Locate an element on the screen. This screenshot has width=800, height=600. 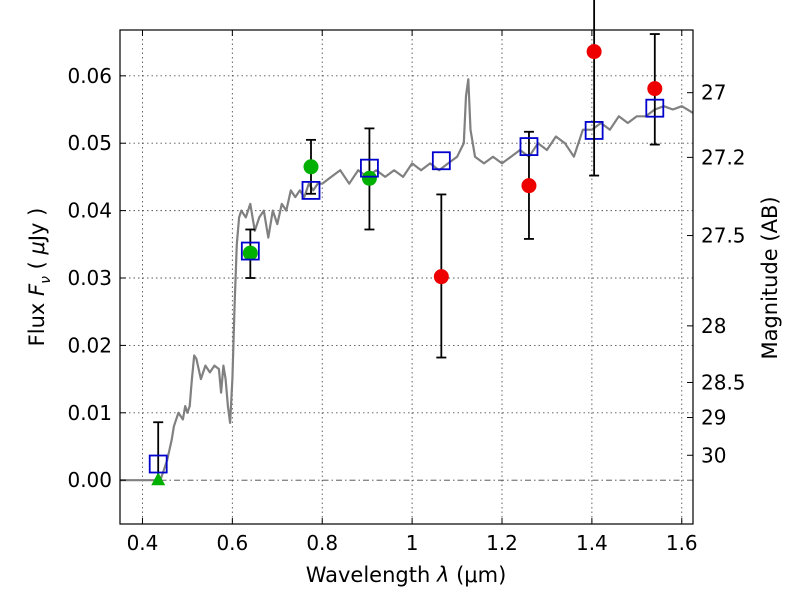
upper-limit-triangle is located at coordinates (158, 479).